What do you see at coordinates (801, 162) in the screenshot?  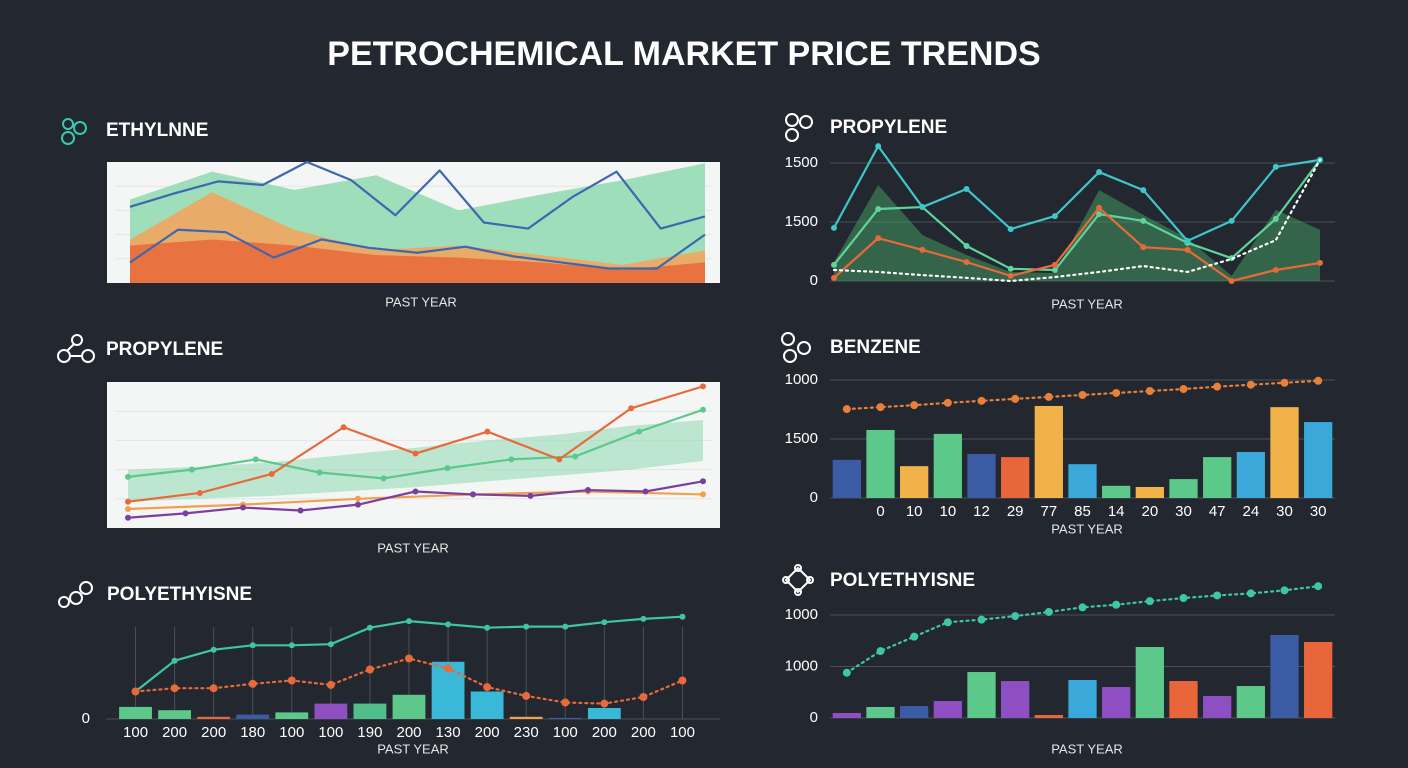 I see `y-tick-label: 1500` at bounding box center [801, 162].